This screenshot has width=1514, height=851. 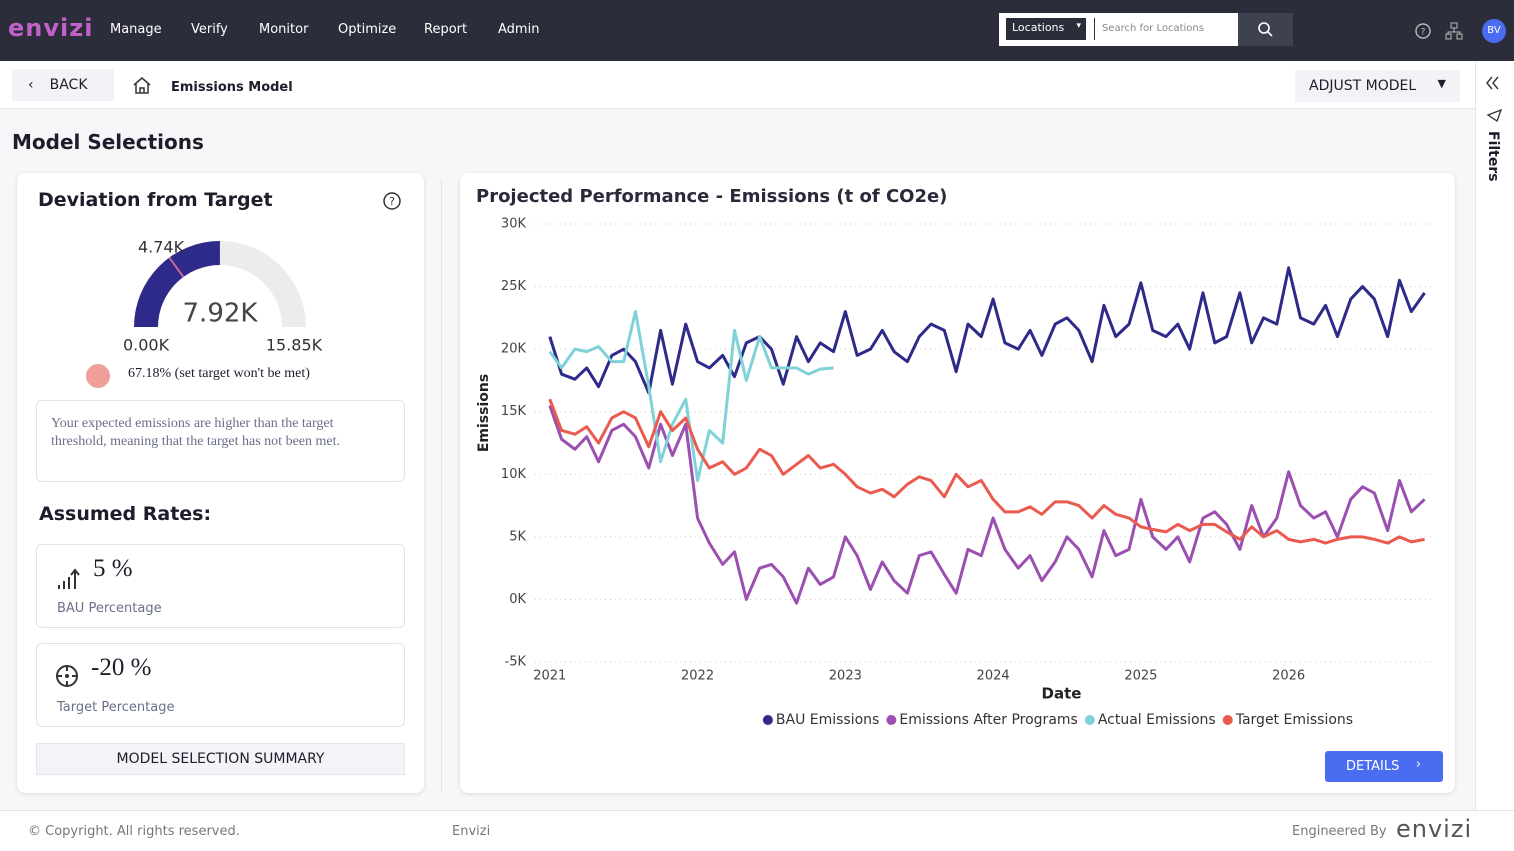 I want to click on menu-item: Admin, so click(x=519, y=29).